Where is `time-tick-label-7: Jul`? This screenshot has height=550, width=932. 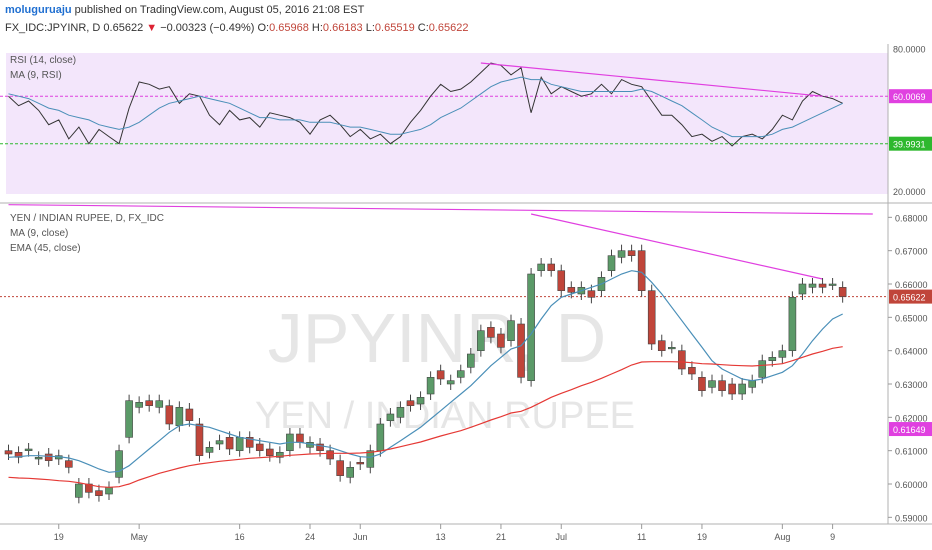
time-tick-label-7: Jul is located at coordinates (561, 537).